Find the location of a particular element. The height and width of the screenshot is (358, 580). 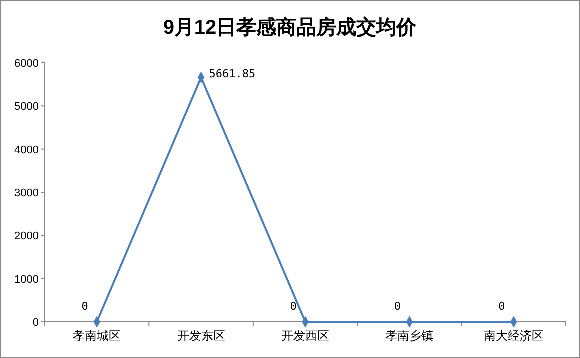

y-tick-label: 3000 is located at coordinates (26, 194).